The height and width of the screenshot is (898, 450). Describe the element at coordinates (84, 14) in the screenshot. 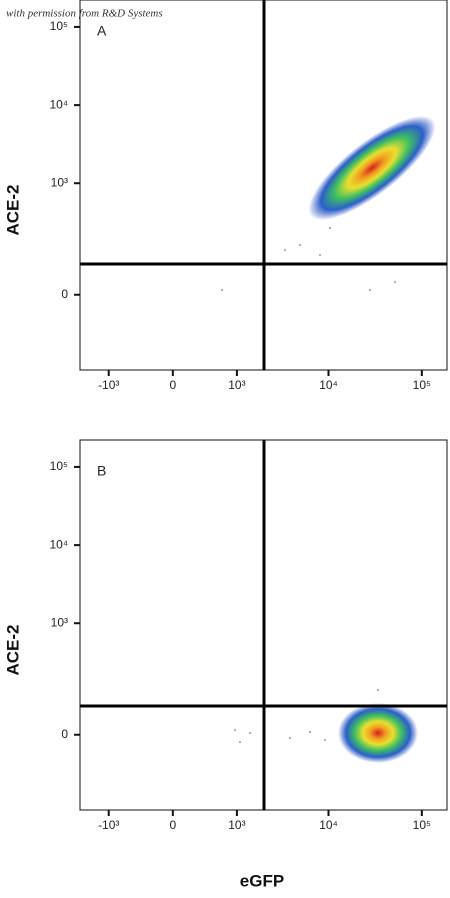

I see `caption: with permission from R&D Systems` at that location.